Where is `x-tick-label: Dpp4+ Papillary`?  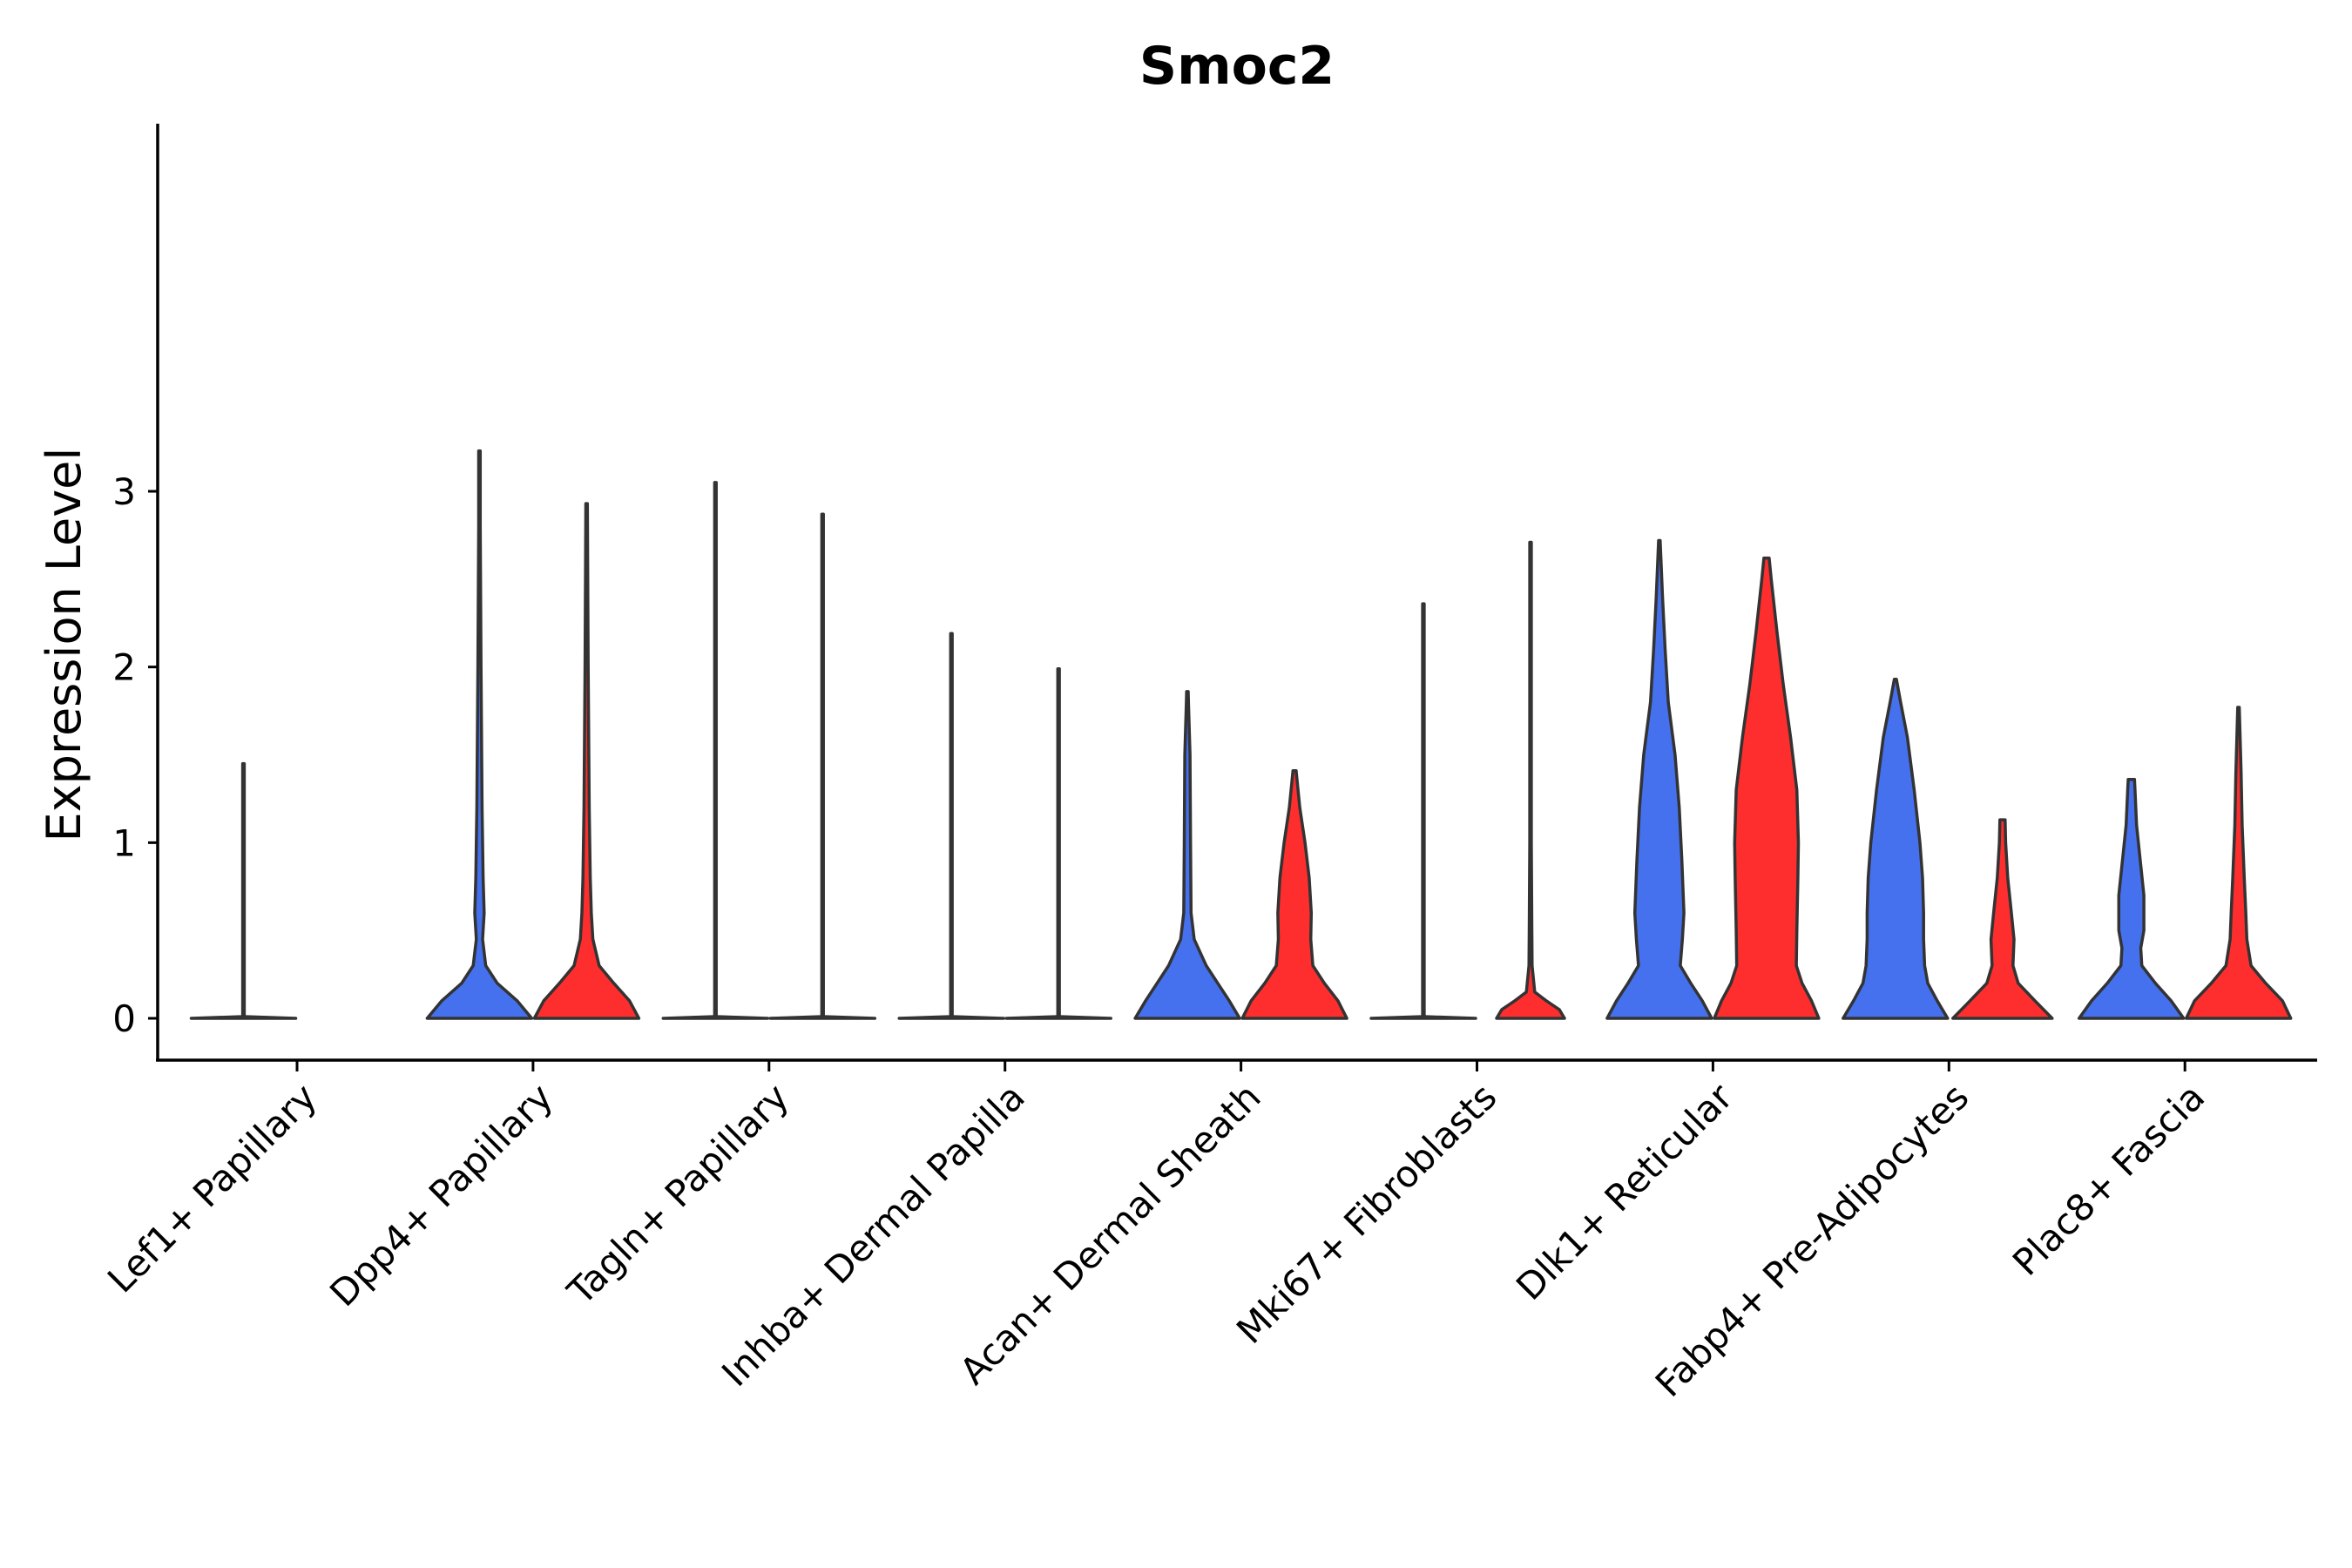
x-tick-label: Dpp4+ Papillary is located at coordinates (441, 1195).